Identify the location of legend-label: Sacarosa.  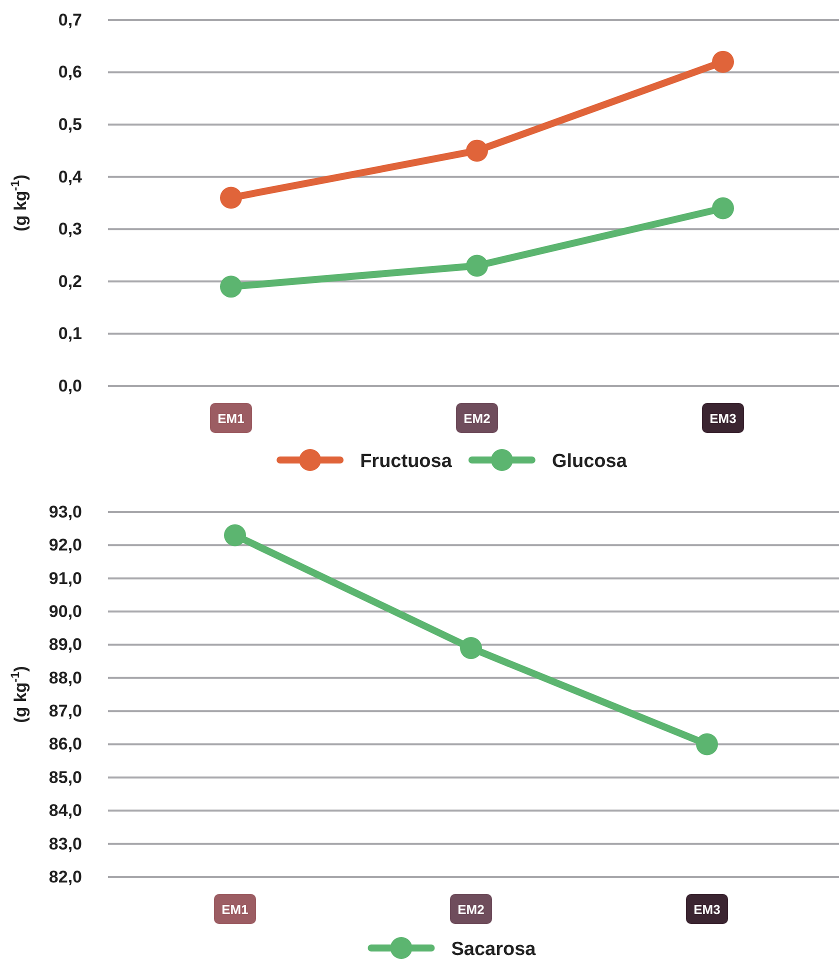
(493, 949).